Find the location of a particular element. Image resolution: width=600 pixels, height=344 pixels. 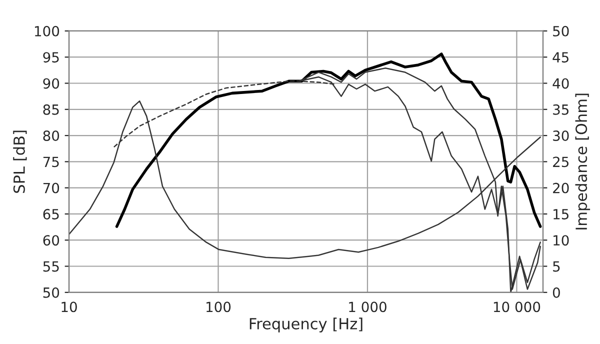

y2-tick-label: 15 is located at coordinates (561, 214).